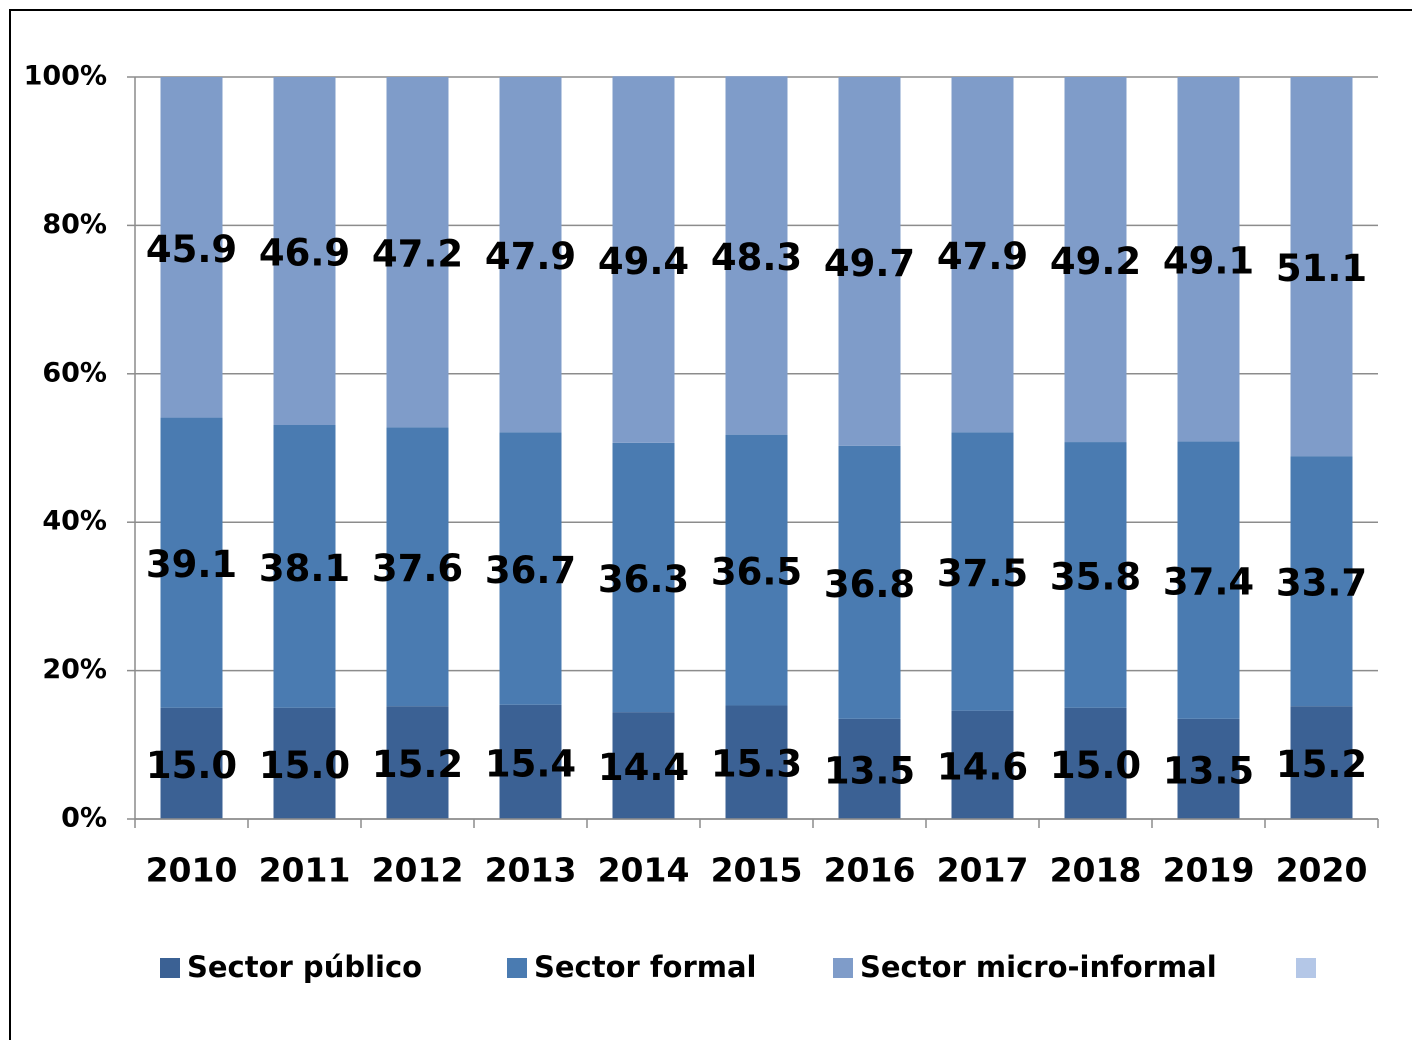 This screenshot has width=1412, height=1040. Describe the element at coordinates (1209, 870) in the screenshot. I see `x-tick-label: 2019` at that location.